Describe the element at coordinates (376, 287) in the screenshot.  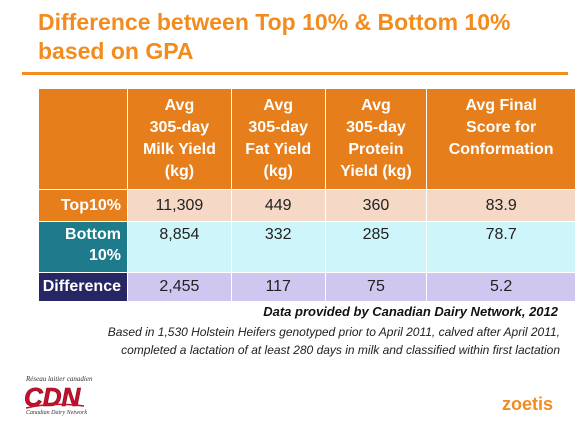
I see `cell-protein-yield: 75` at that location.